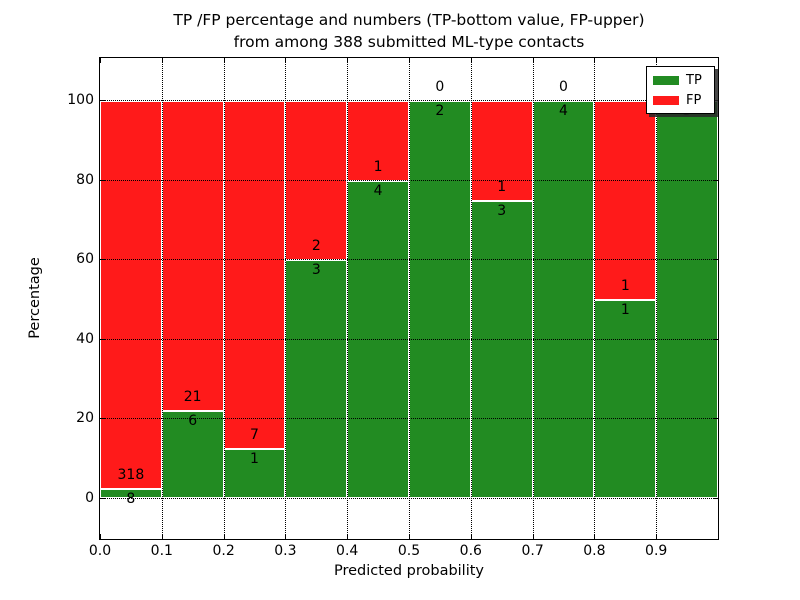 This screenshot has height=600, width=800. Describe the element at coordinates (161, 551) in the screenshot. I see `x-tick-label: 0.1` at that location.